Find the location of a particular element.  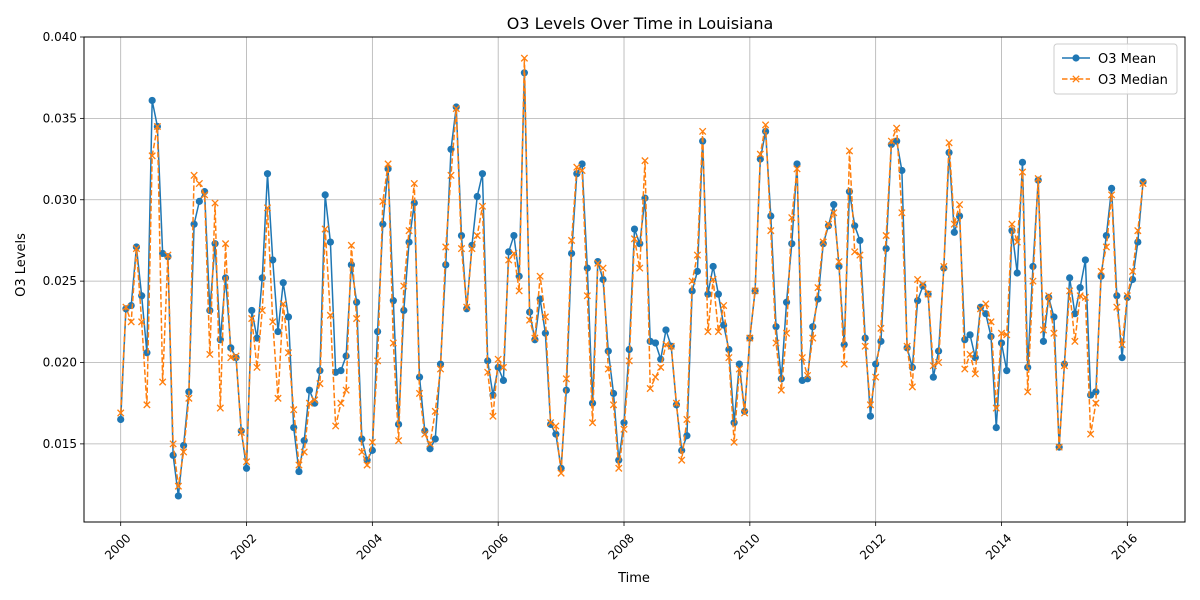

y-tick-label: 0.035 is located at coordinates (60, 118).